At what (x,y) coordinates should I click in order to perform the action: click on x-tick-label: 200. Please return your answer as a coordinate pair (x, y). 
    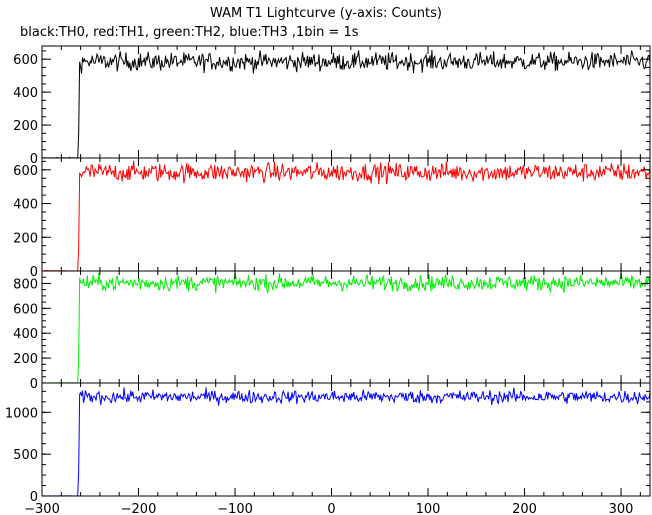
    Looking at the image, I should click on (524, 508).